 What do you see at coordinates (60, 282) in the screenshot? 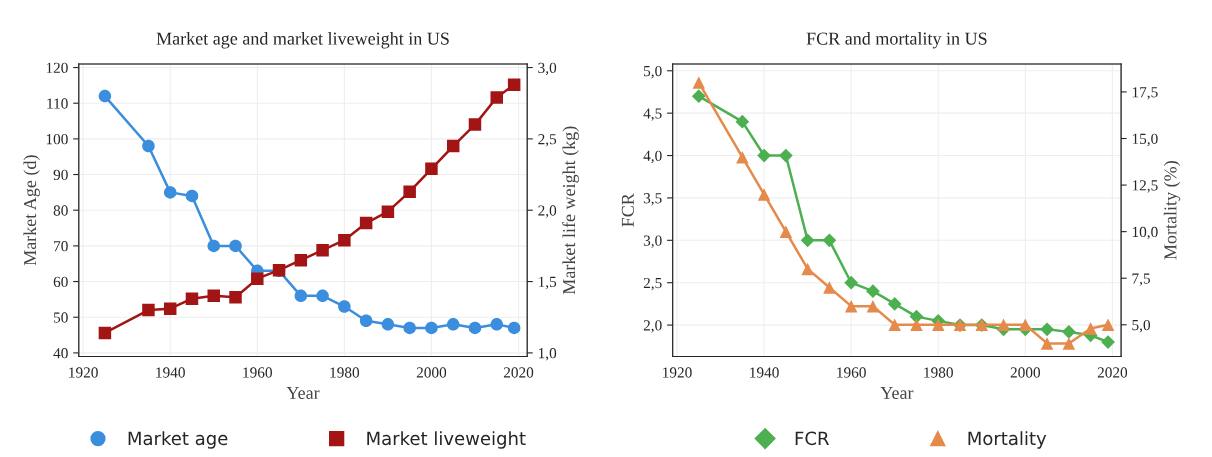
I see `y-tick-label: 60` at bounding box center [60, 282].